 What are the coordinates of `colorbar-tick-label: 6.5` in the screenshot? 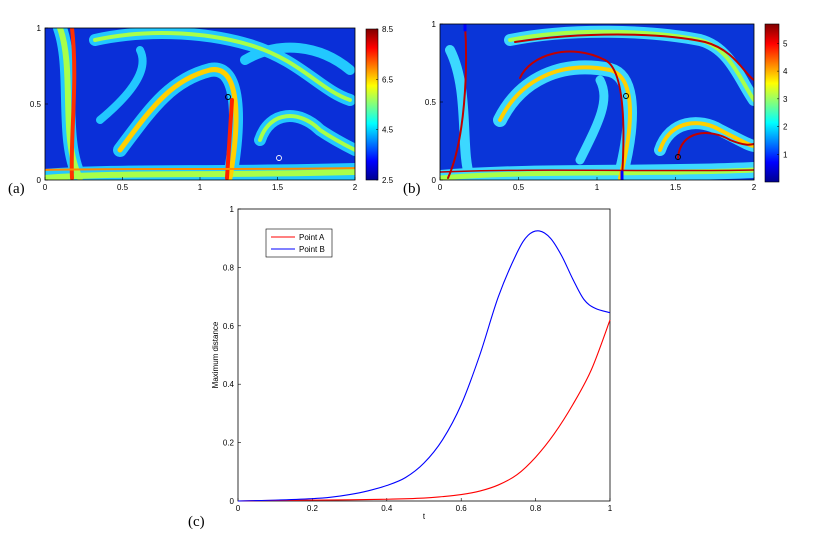 It's located at (388, 79).